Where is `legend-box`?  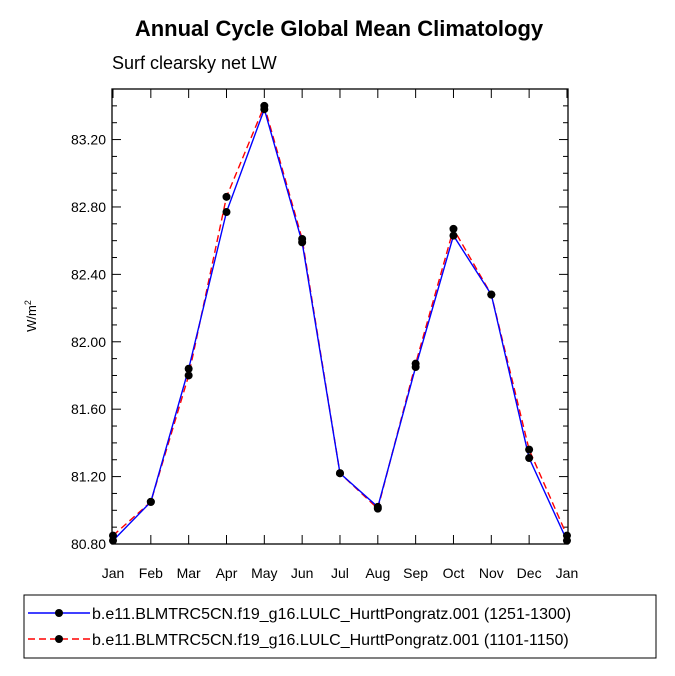
legend-box is located at coordinates (340, 626).